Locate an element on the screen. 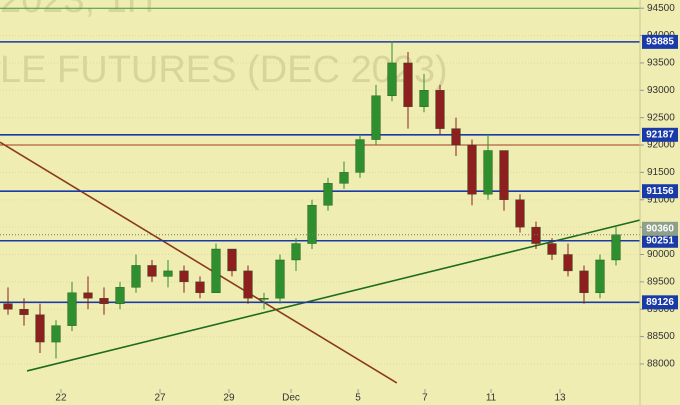  price-badge-label: 92187 is located at coordinates (660, 134).